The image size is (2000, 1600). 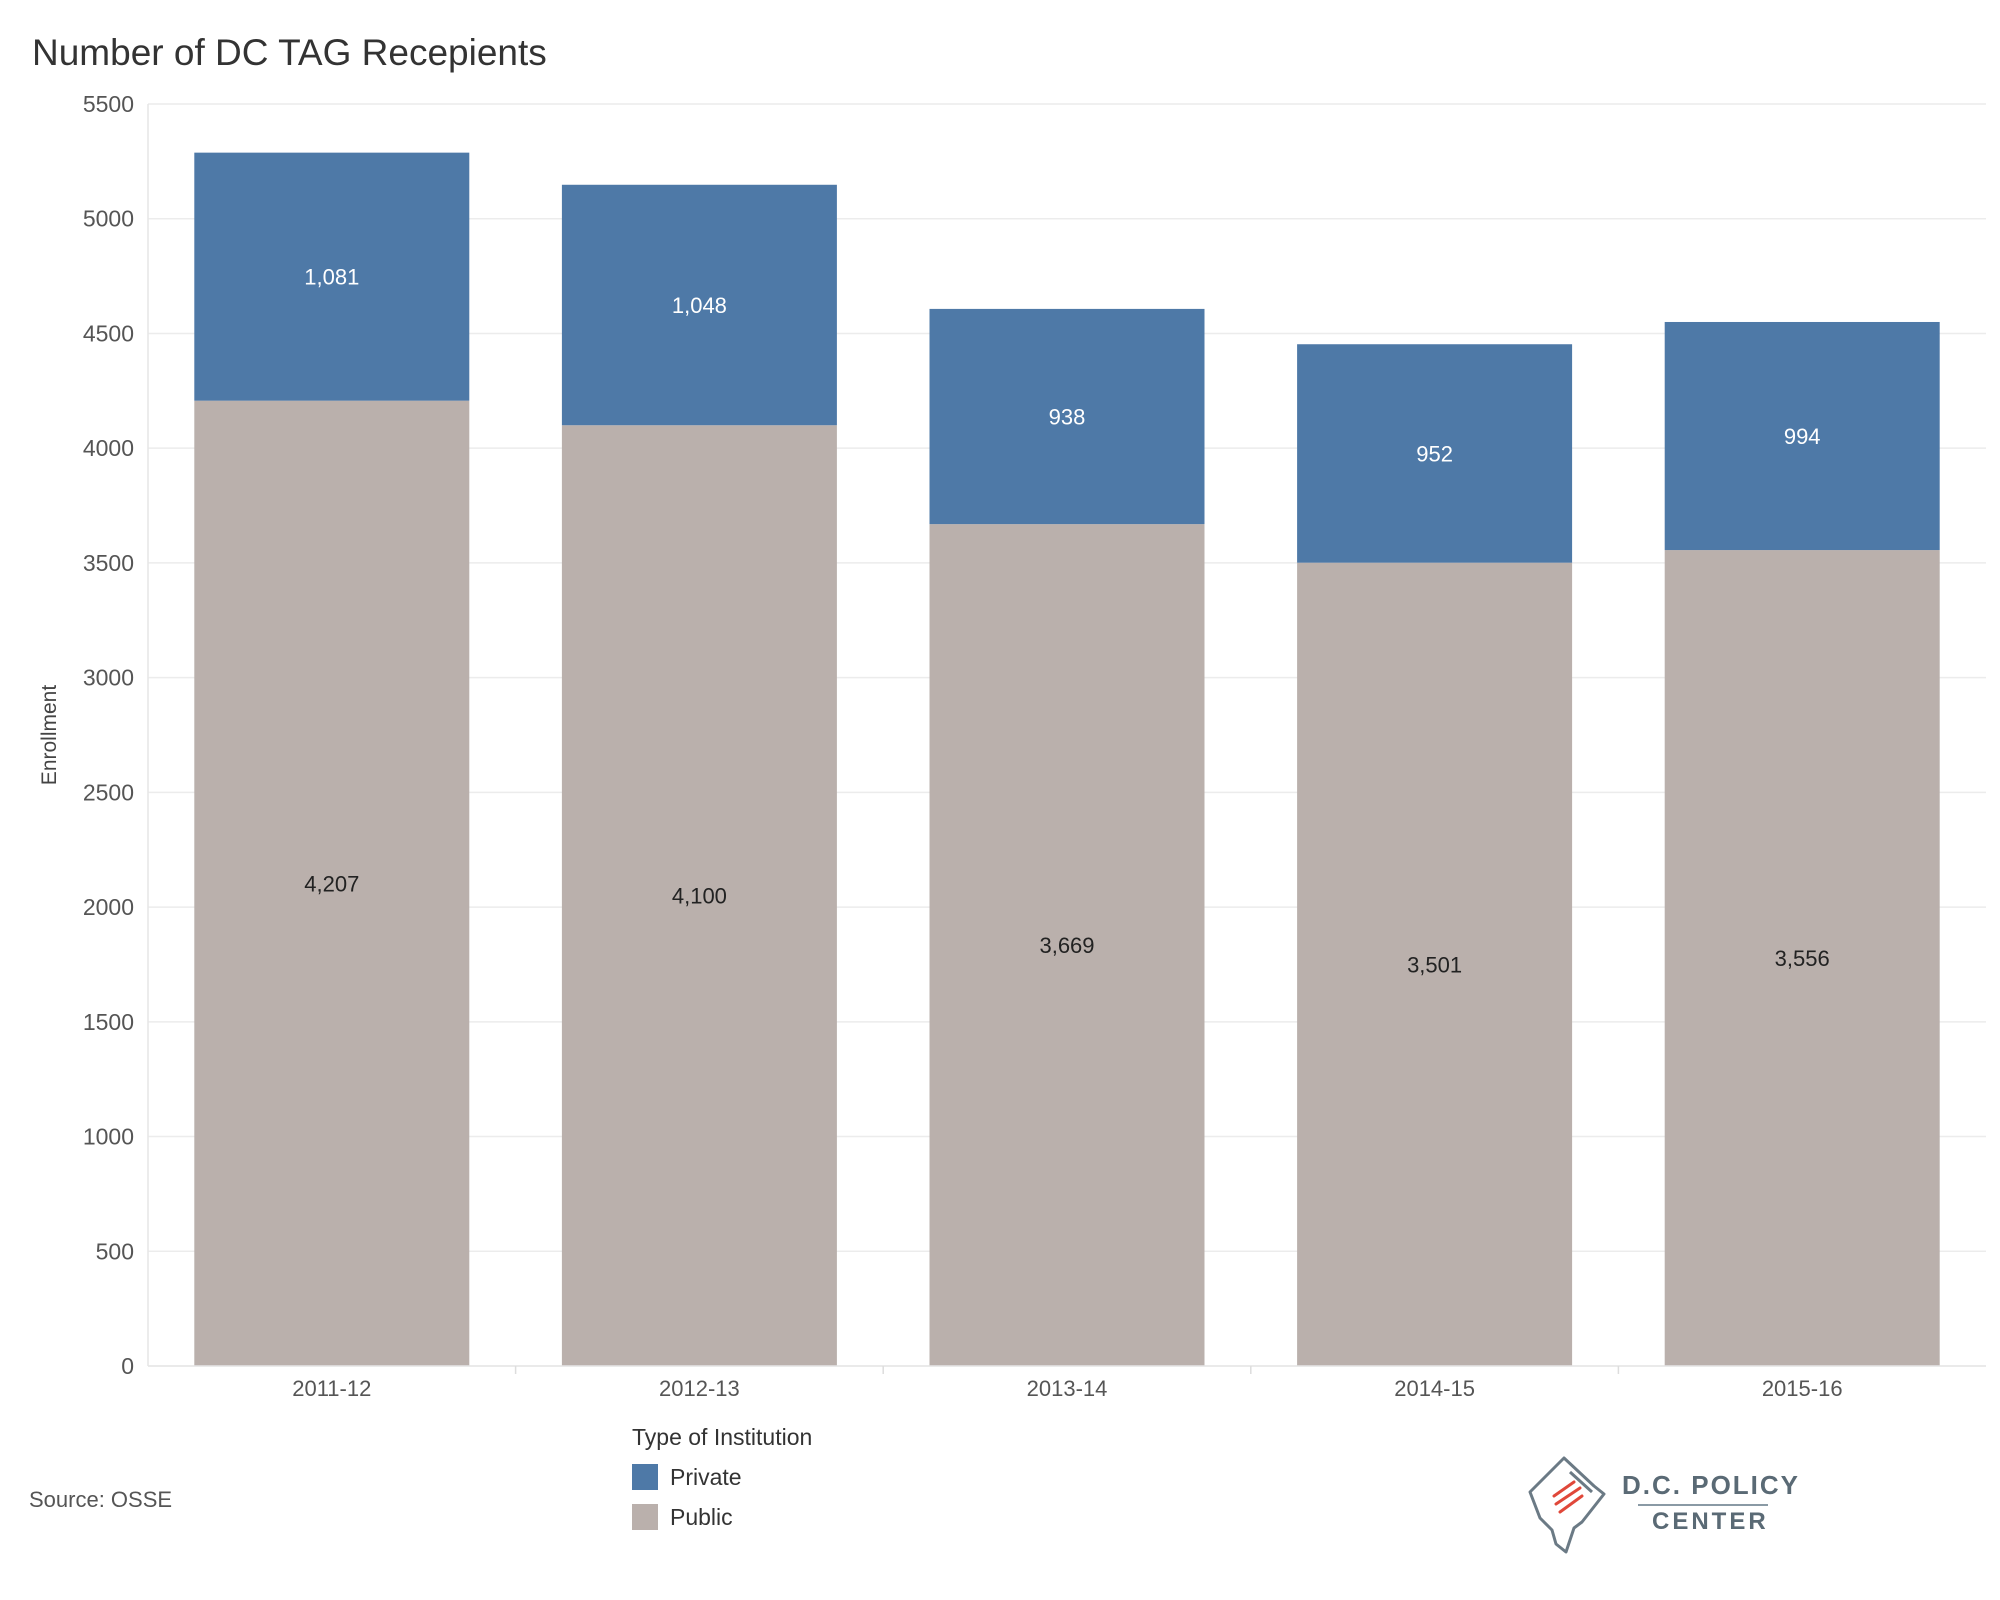 I want to click on data-label-public: 3,556, so click(x=1802, y=958).